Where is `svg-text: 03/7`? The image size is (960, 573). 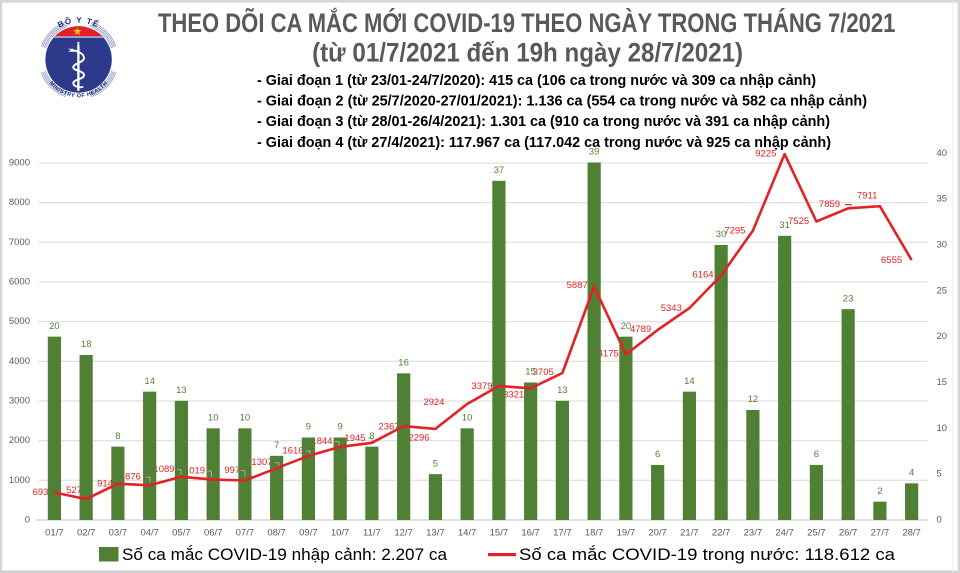
svg-text: 03/7 is located at coordinates (118, 532).